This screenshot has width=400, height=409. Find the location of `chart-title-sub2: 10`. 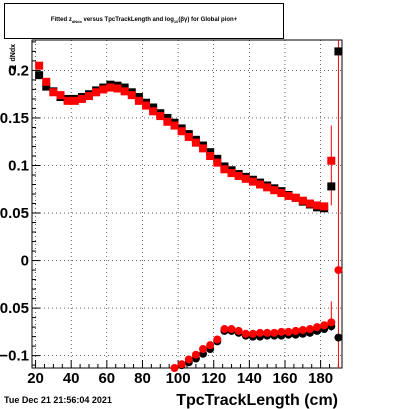

chart-title-sub2: 10 is located at coordinates (176, 22).